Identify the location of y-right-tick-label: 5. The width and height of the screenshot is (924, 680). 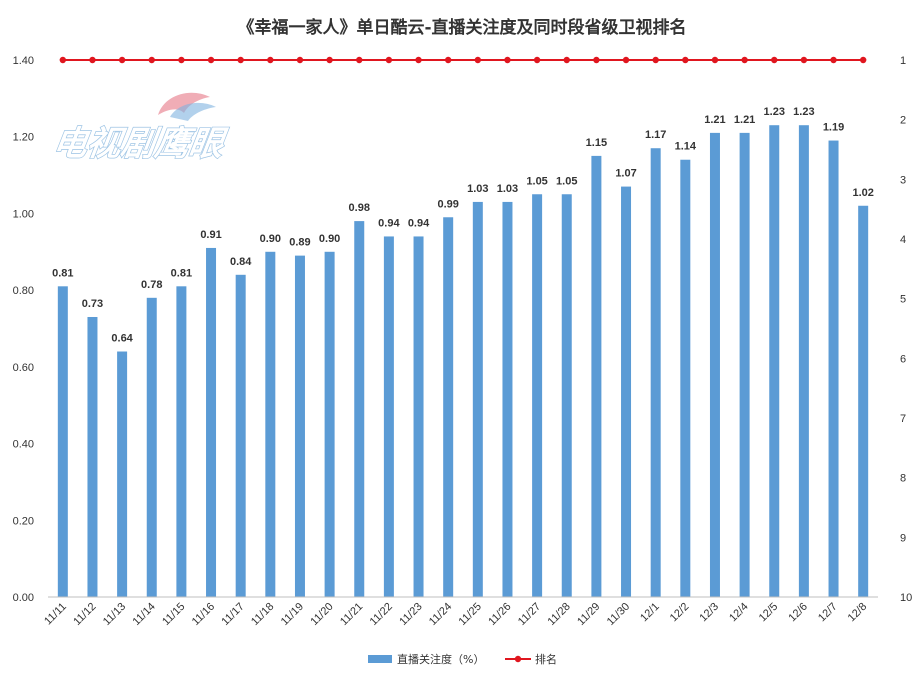
(903, 300).